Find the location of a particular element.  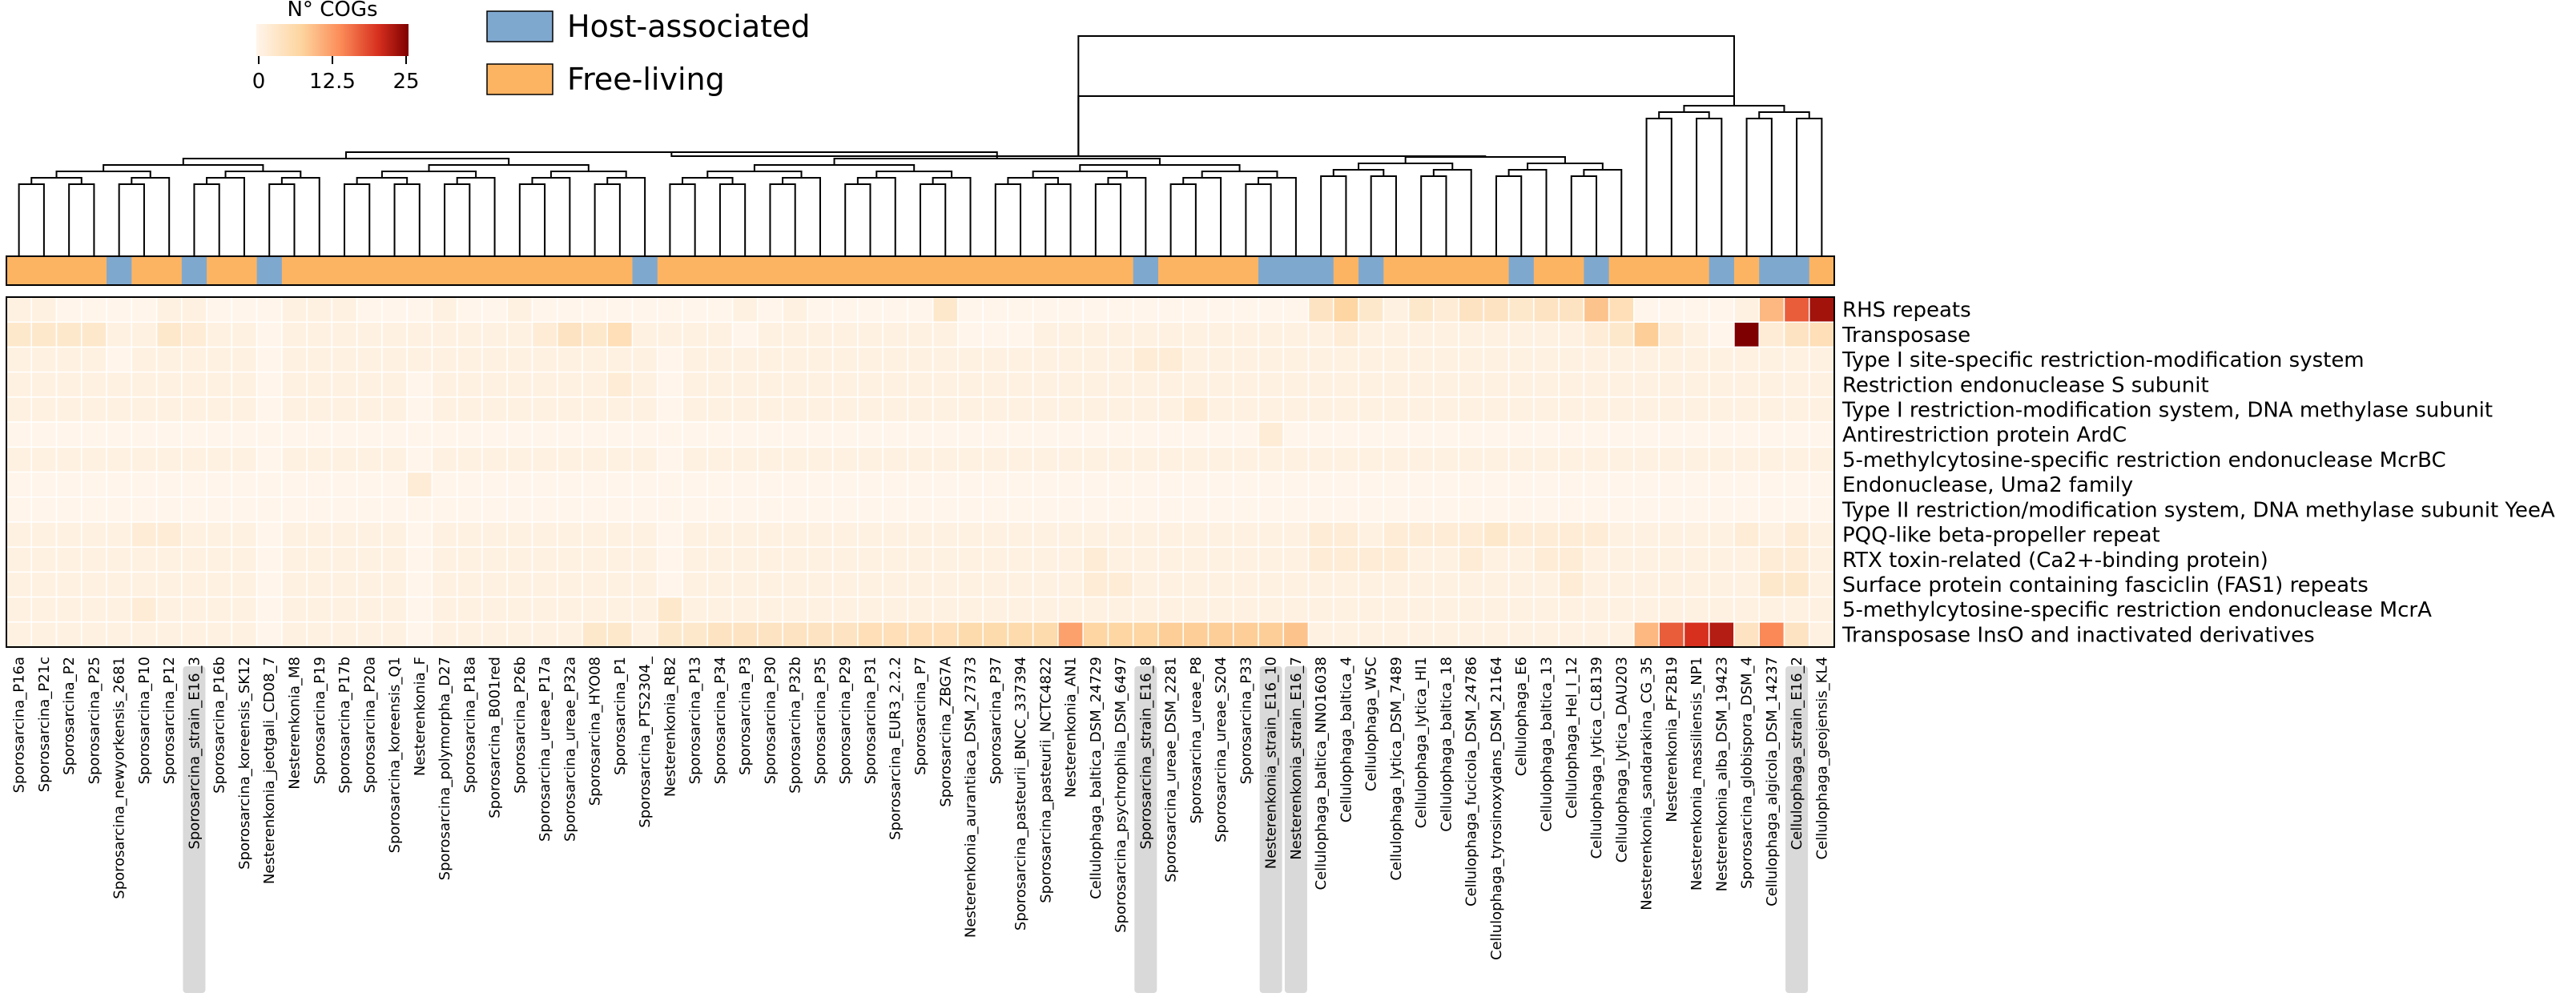

colorbar-tick-label-2: 25 is located at coordinates (406, 82).